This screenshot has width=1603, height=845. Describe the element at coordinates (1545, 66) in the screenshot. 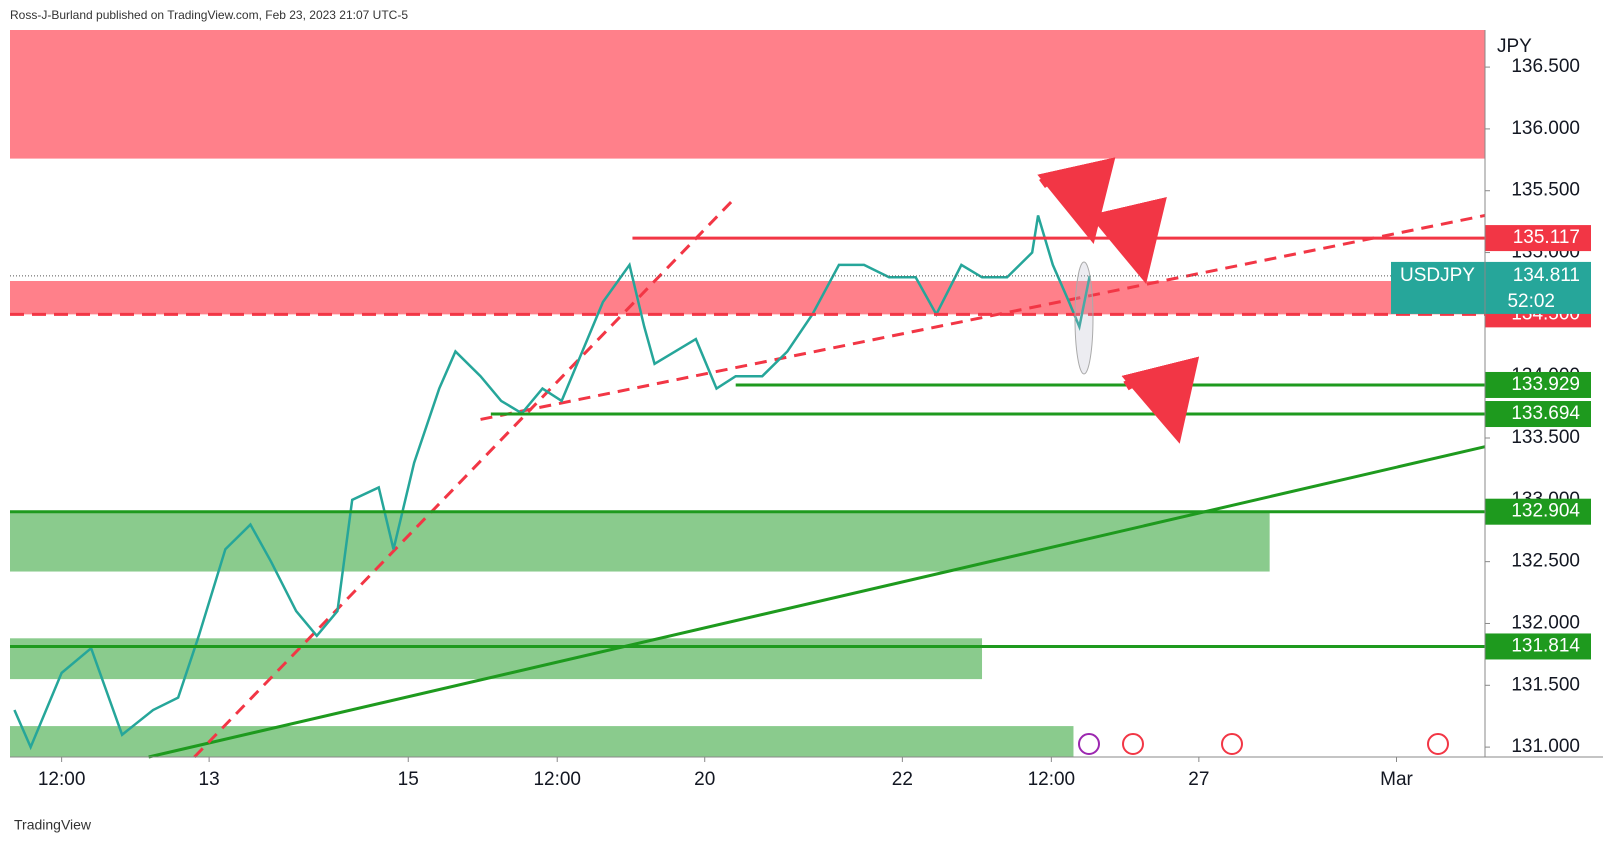

I see `y-tick-label: 136.500` at that location.